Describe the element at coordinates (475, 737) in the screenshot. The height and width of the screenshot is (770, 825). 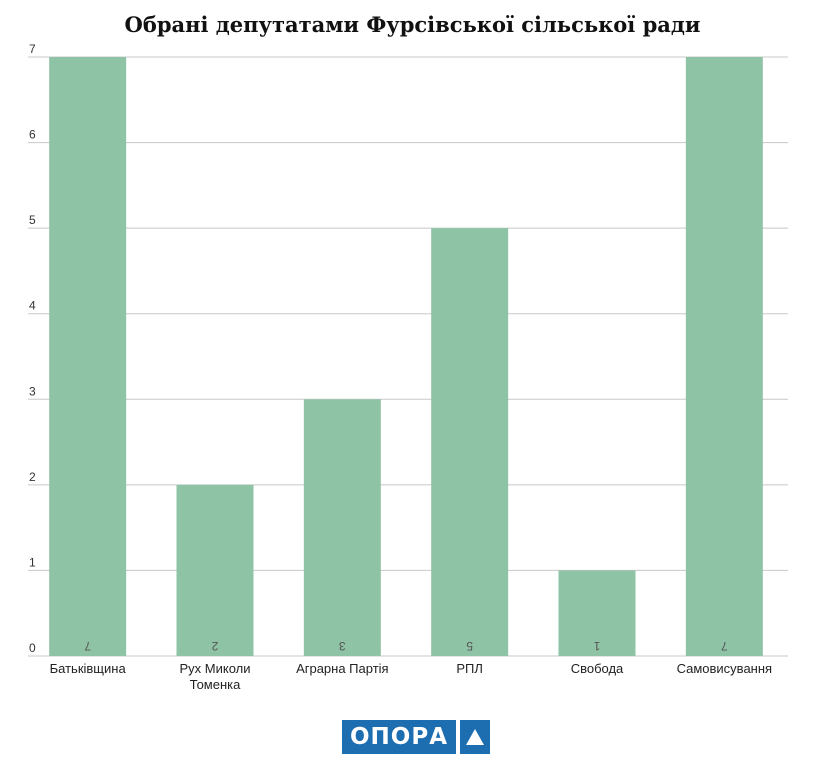
I see `triangle-icon` at that location.